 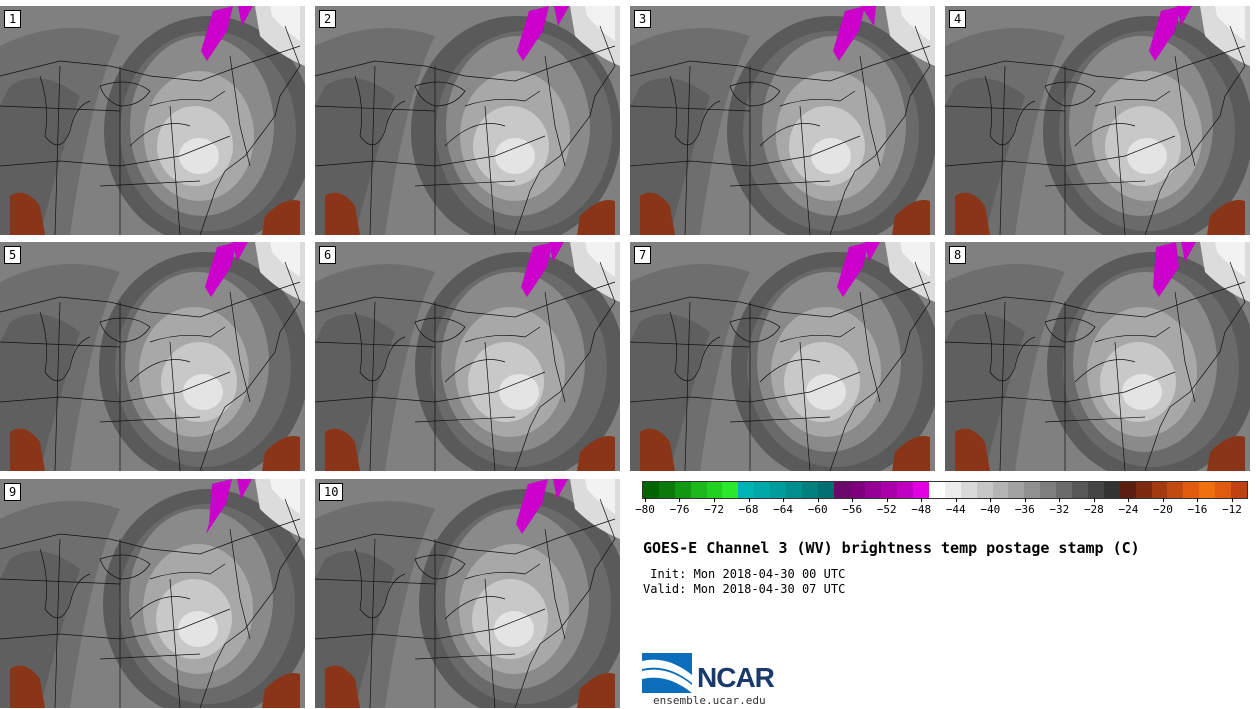 I want to click on colorbar-tick-label: −28, so click(x=1094, y=507).